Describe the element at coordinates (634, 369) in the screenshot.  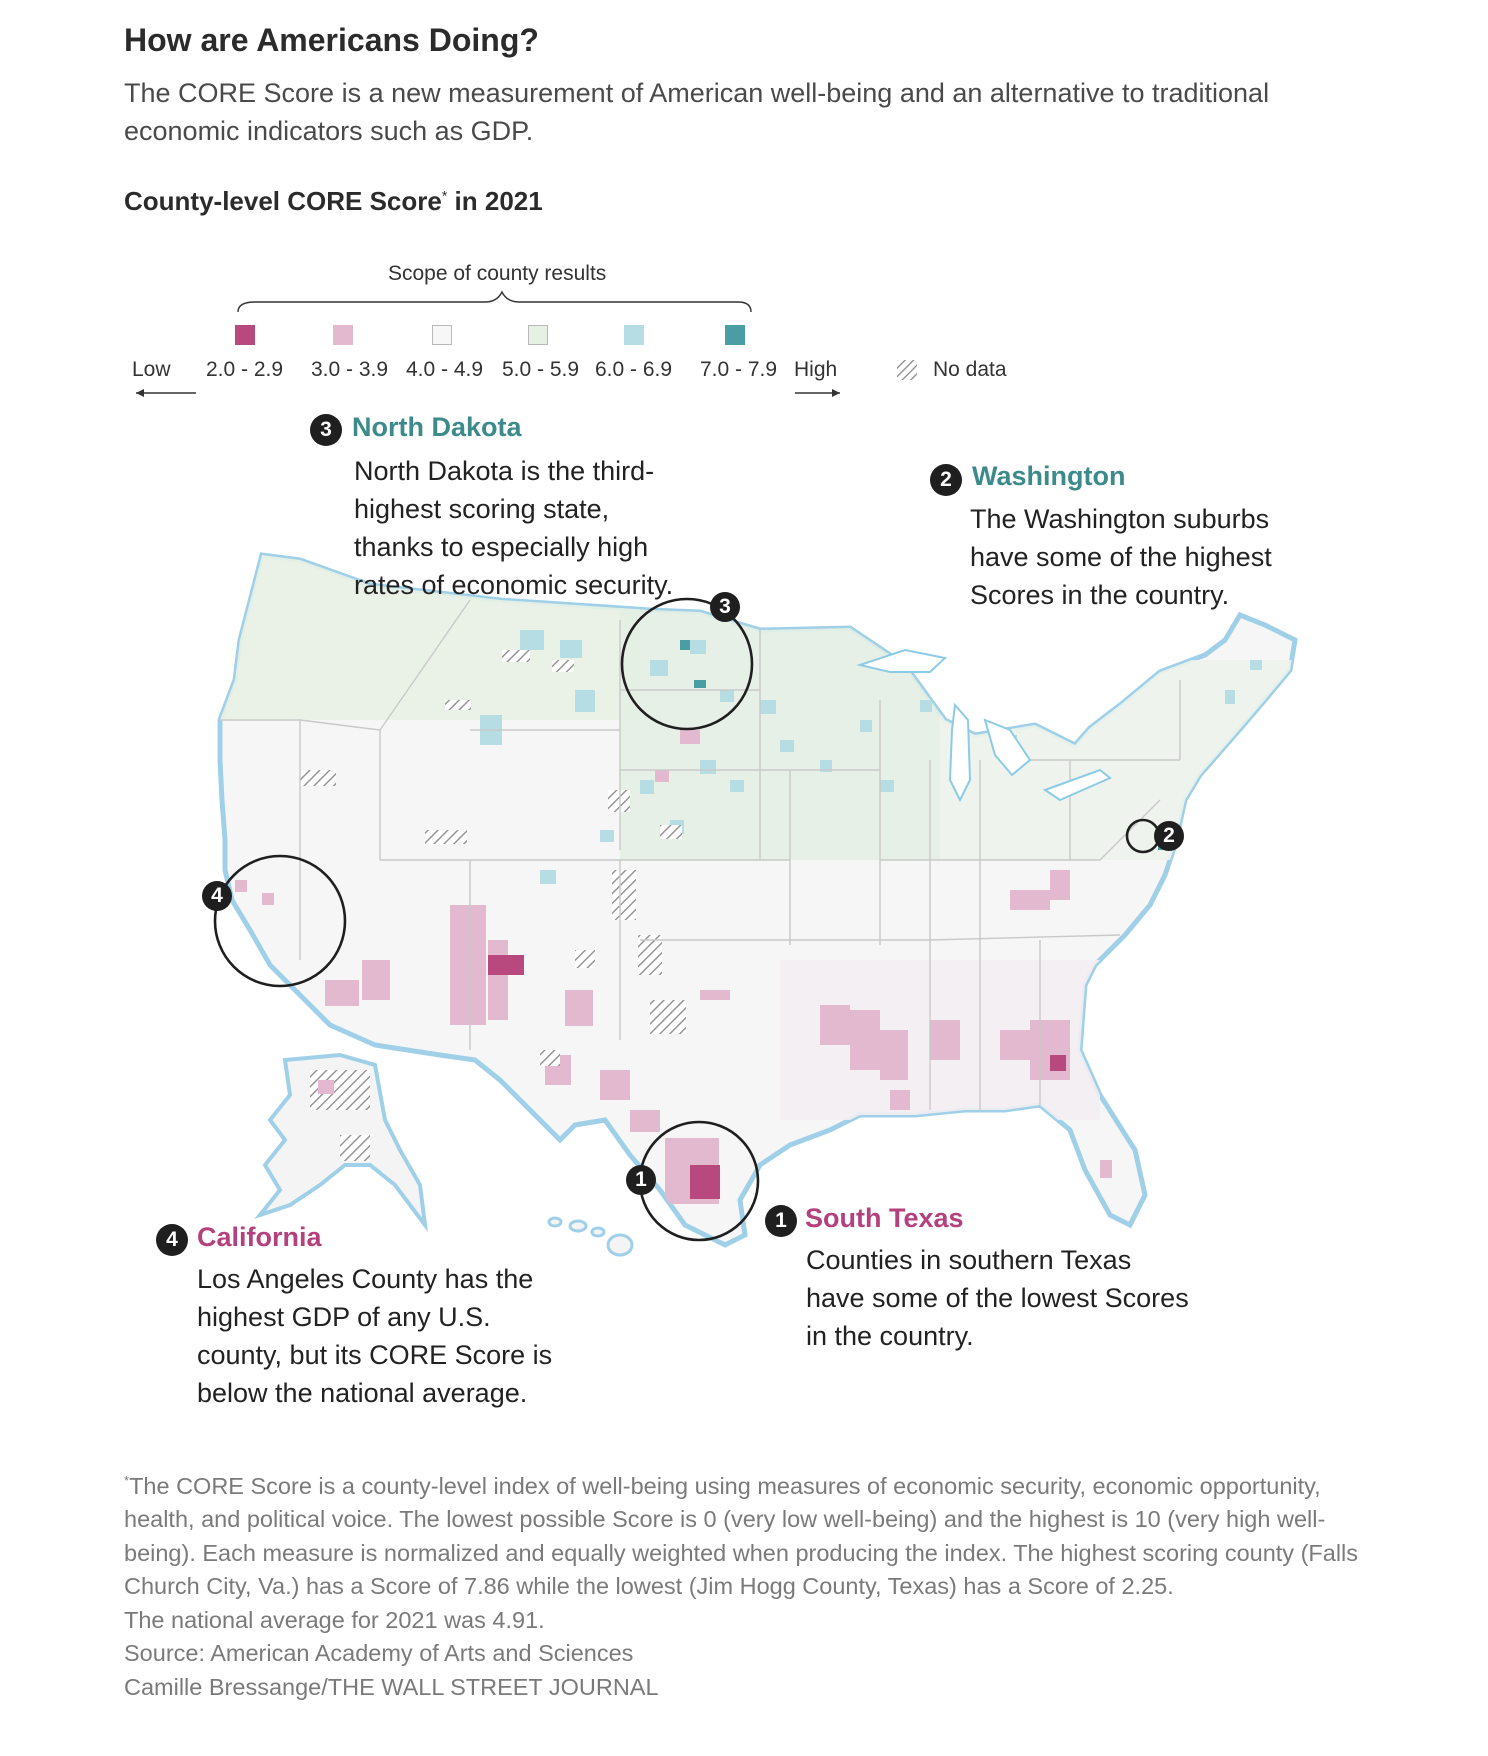
I see `legend-bin-label: 6.0 - 6.9` at that location.